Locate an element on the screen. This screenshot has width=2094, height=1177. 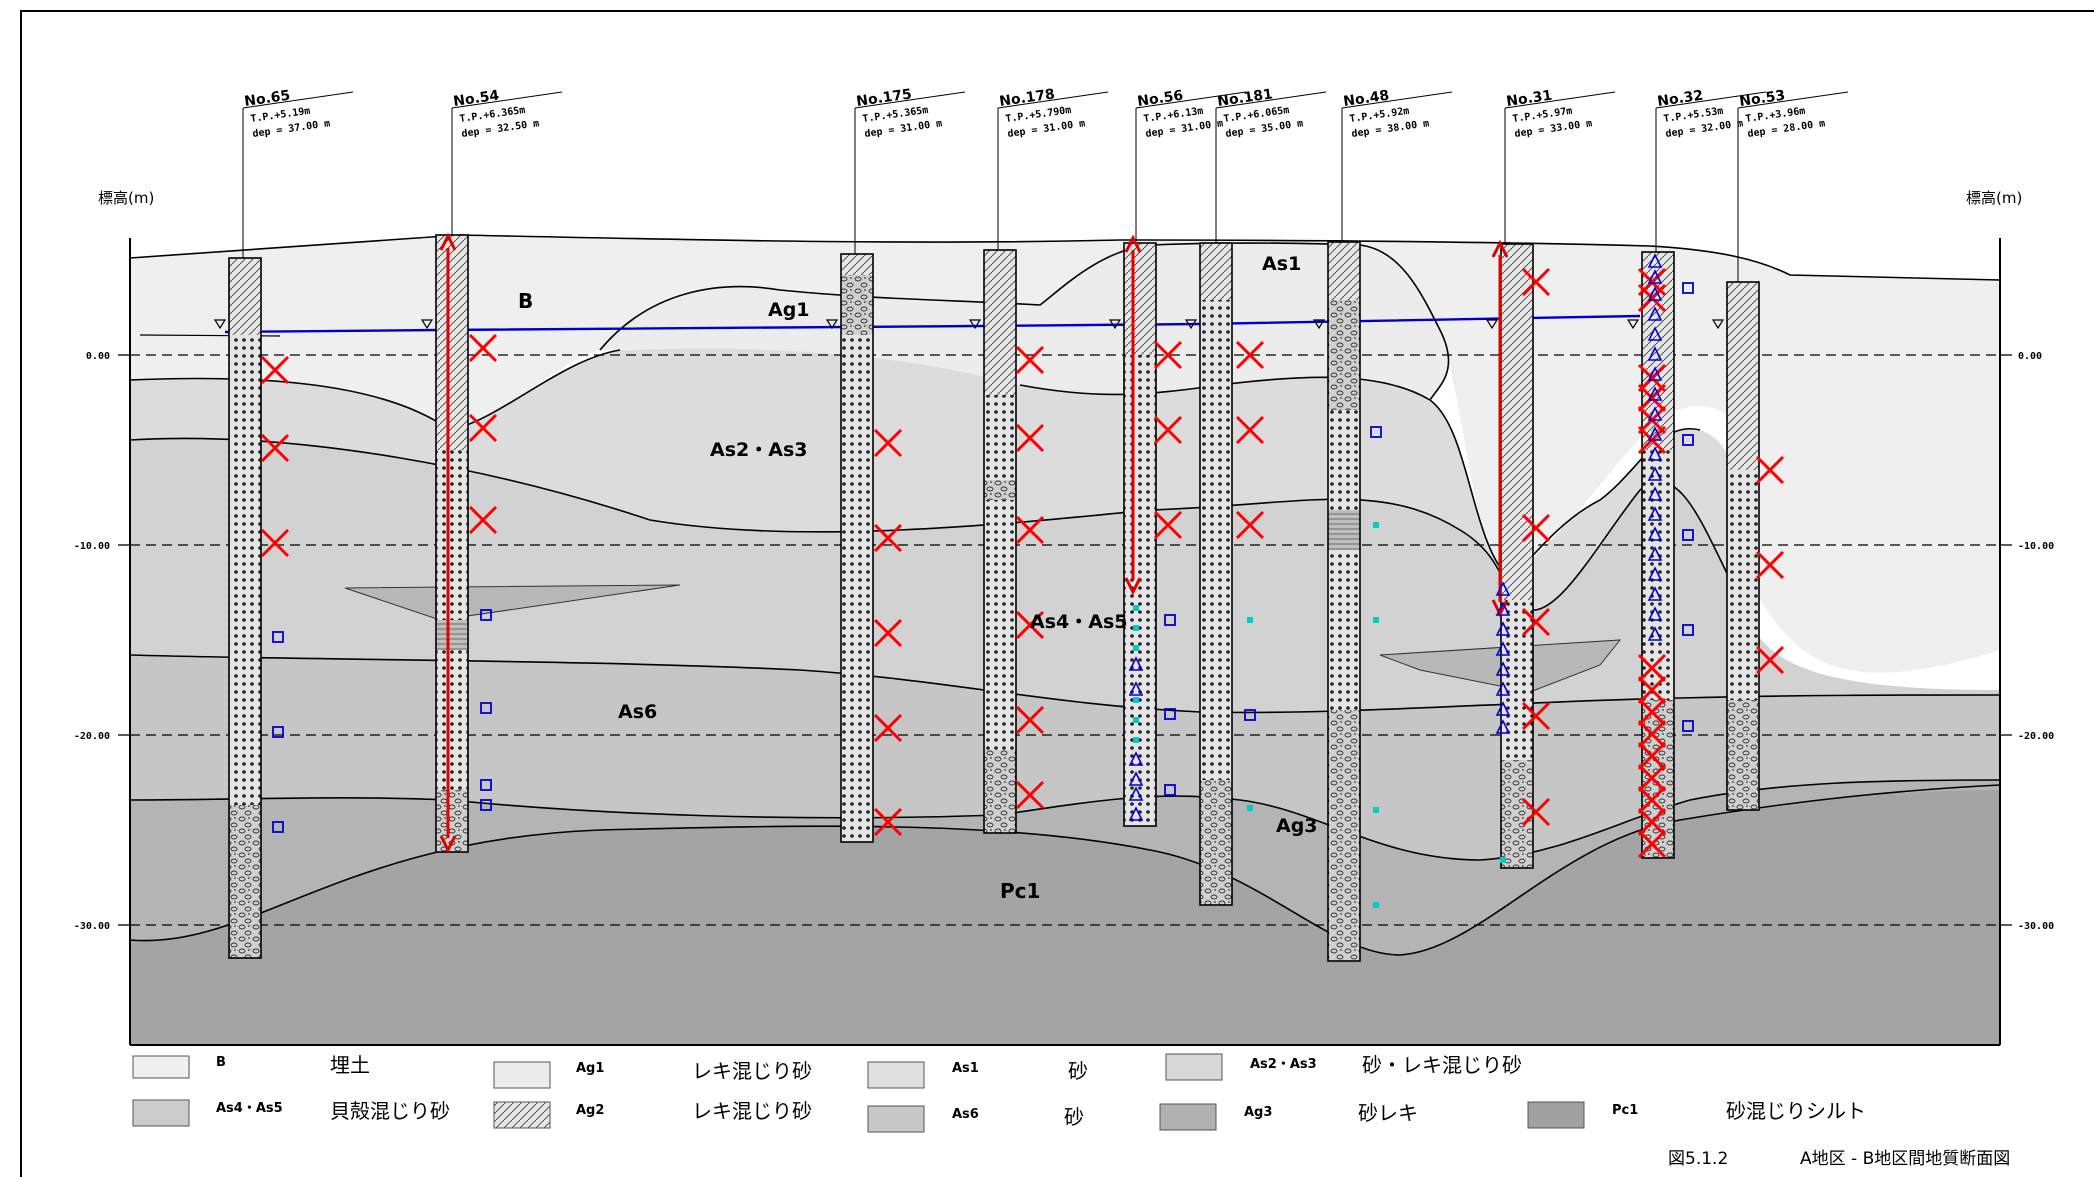
legend-item-ag1: Ag1 レキ混じり砂 is located at coordinates (652, 1074).